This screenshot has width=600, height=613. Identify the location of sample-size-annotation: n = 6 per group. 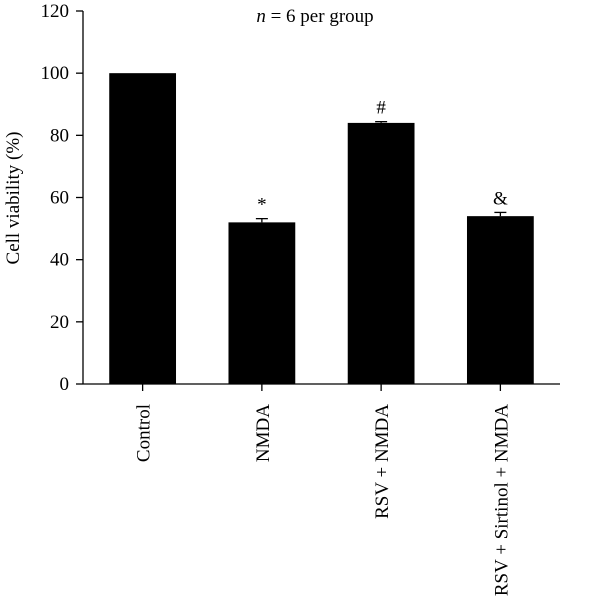
(314, 16).